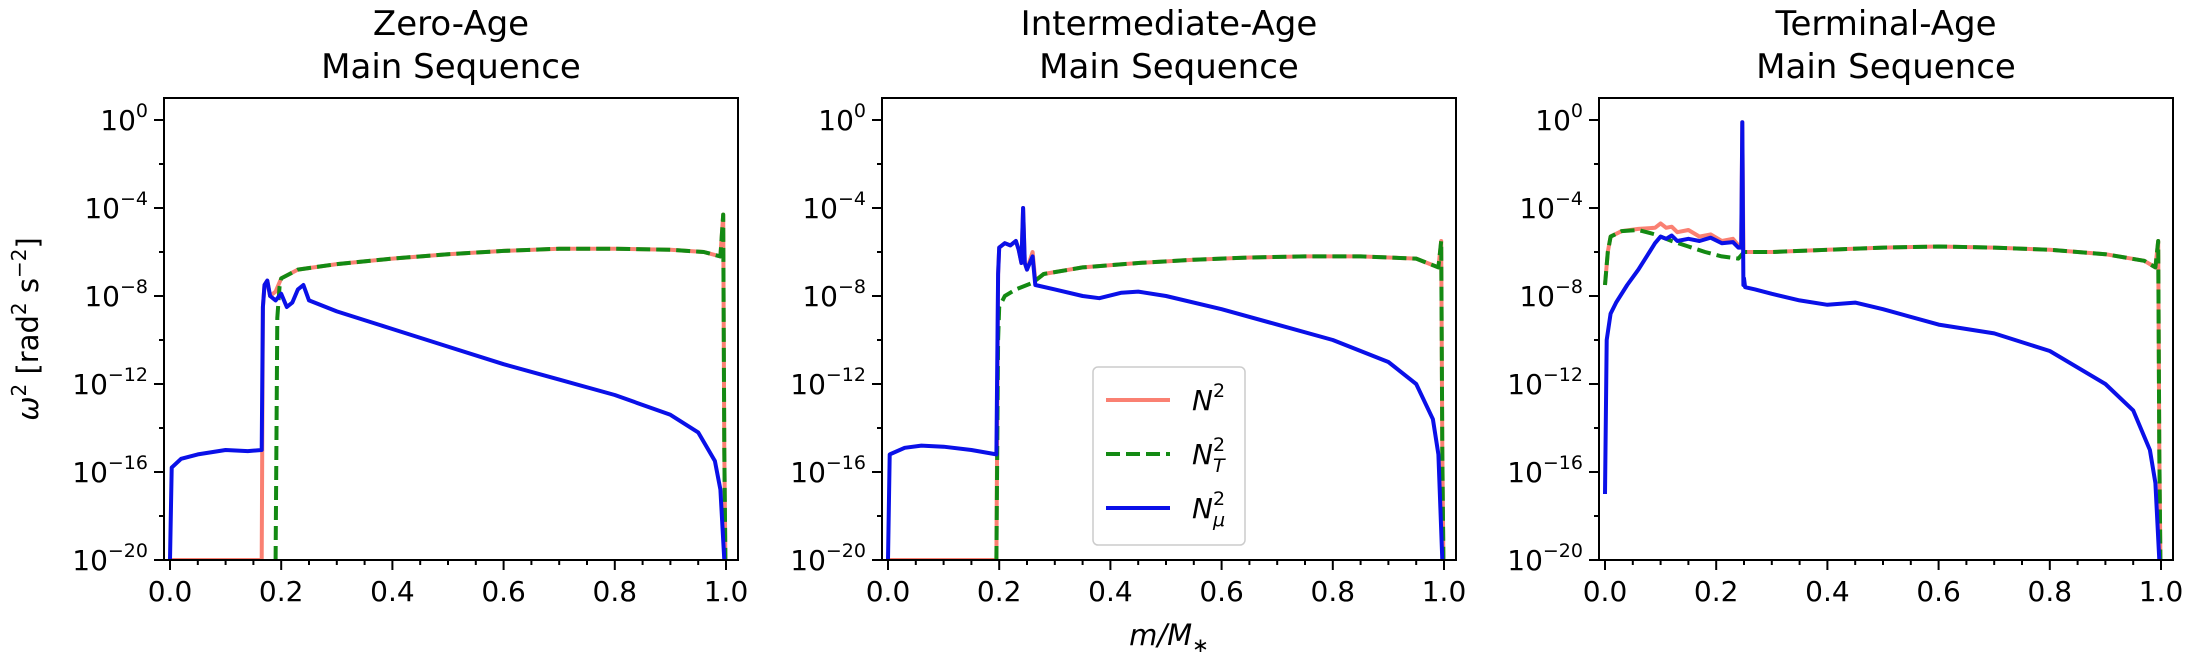 The image size is (2200, 660). What do you see at coordinates (1165, 398) in the screenshot?
I see `legend-item-n2: N2` at bounding box center [1165, 398].